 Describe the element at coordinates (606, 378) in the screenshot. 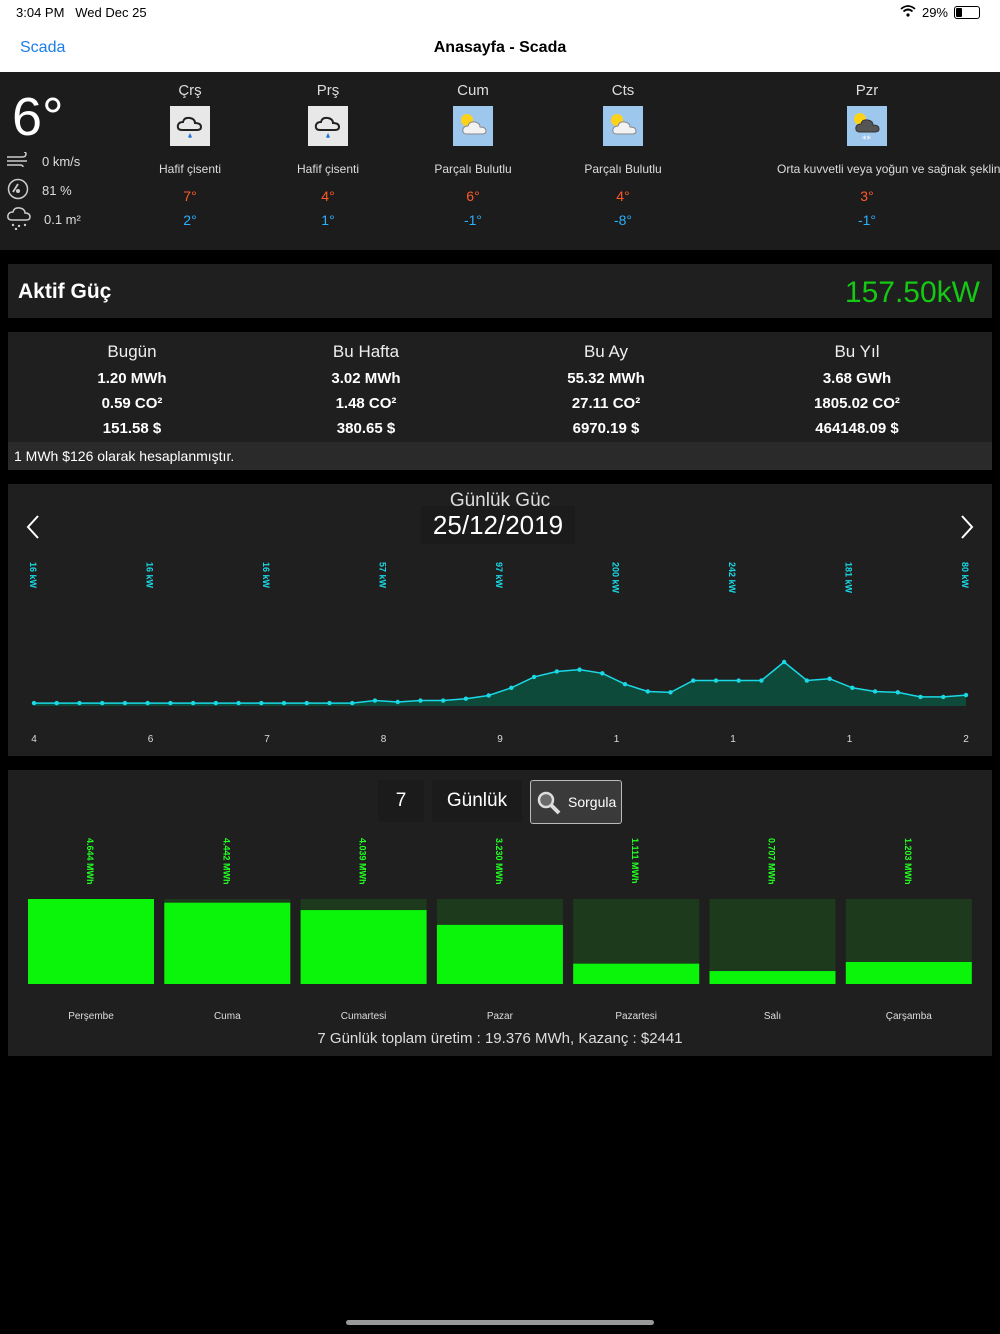

I see `stat-energy: 55.32 MWh` at that location.